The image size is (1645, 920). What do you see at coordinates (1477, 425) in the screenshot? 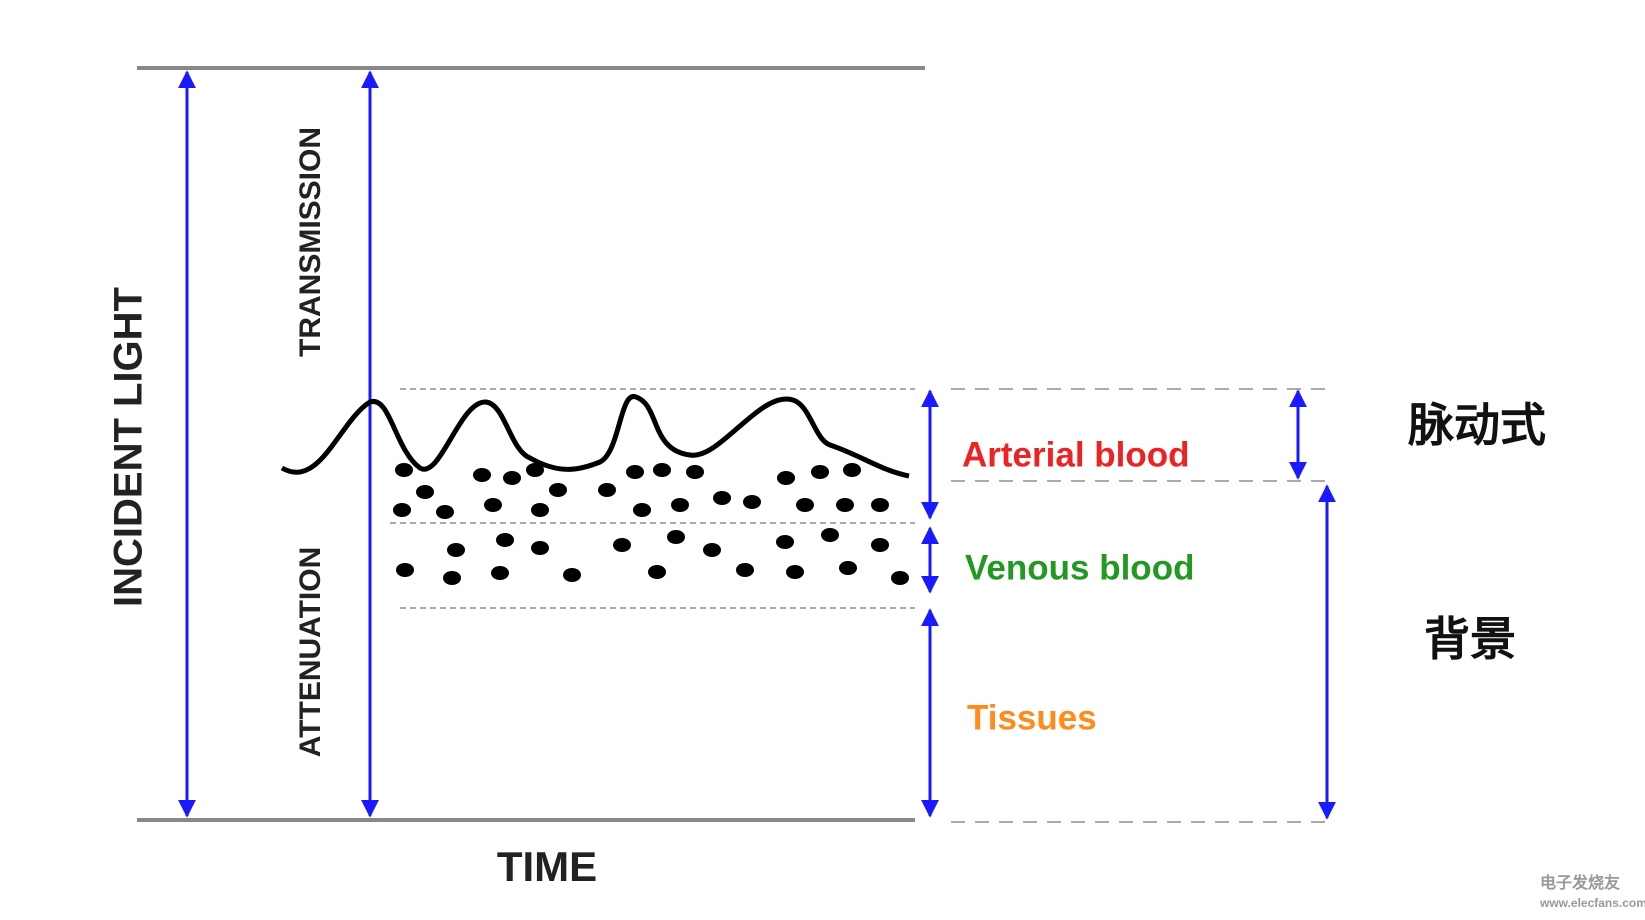
I see `pulsatile-label: 脉动式` at bounding box center [1477, 425].